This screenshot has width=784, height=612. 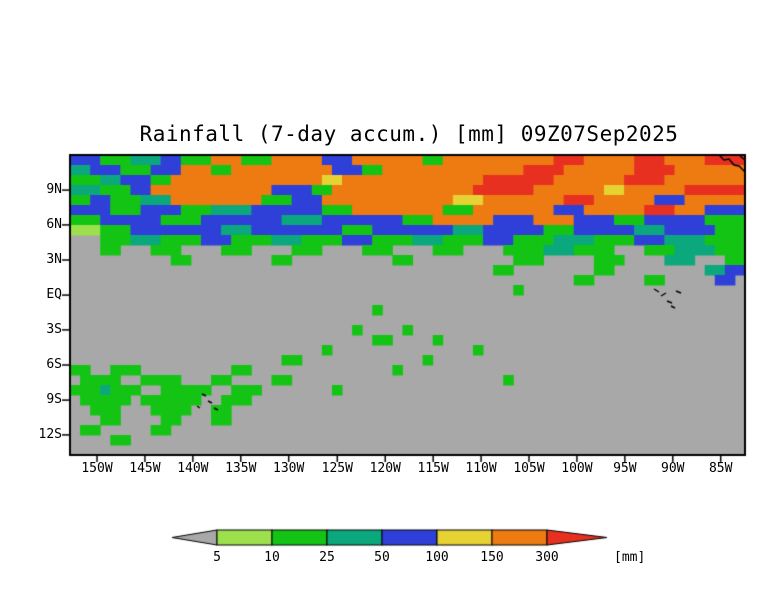 What do you see at coordinates (625, 468) in the screenshot?
I see `x-tick-label-95W: 95W` at bounding box center [625, 468].